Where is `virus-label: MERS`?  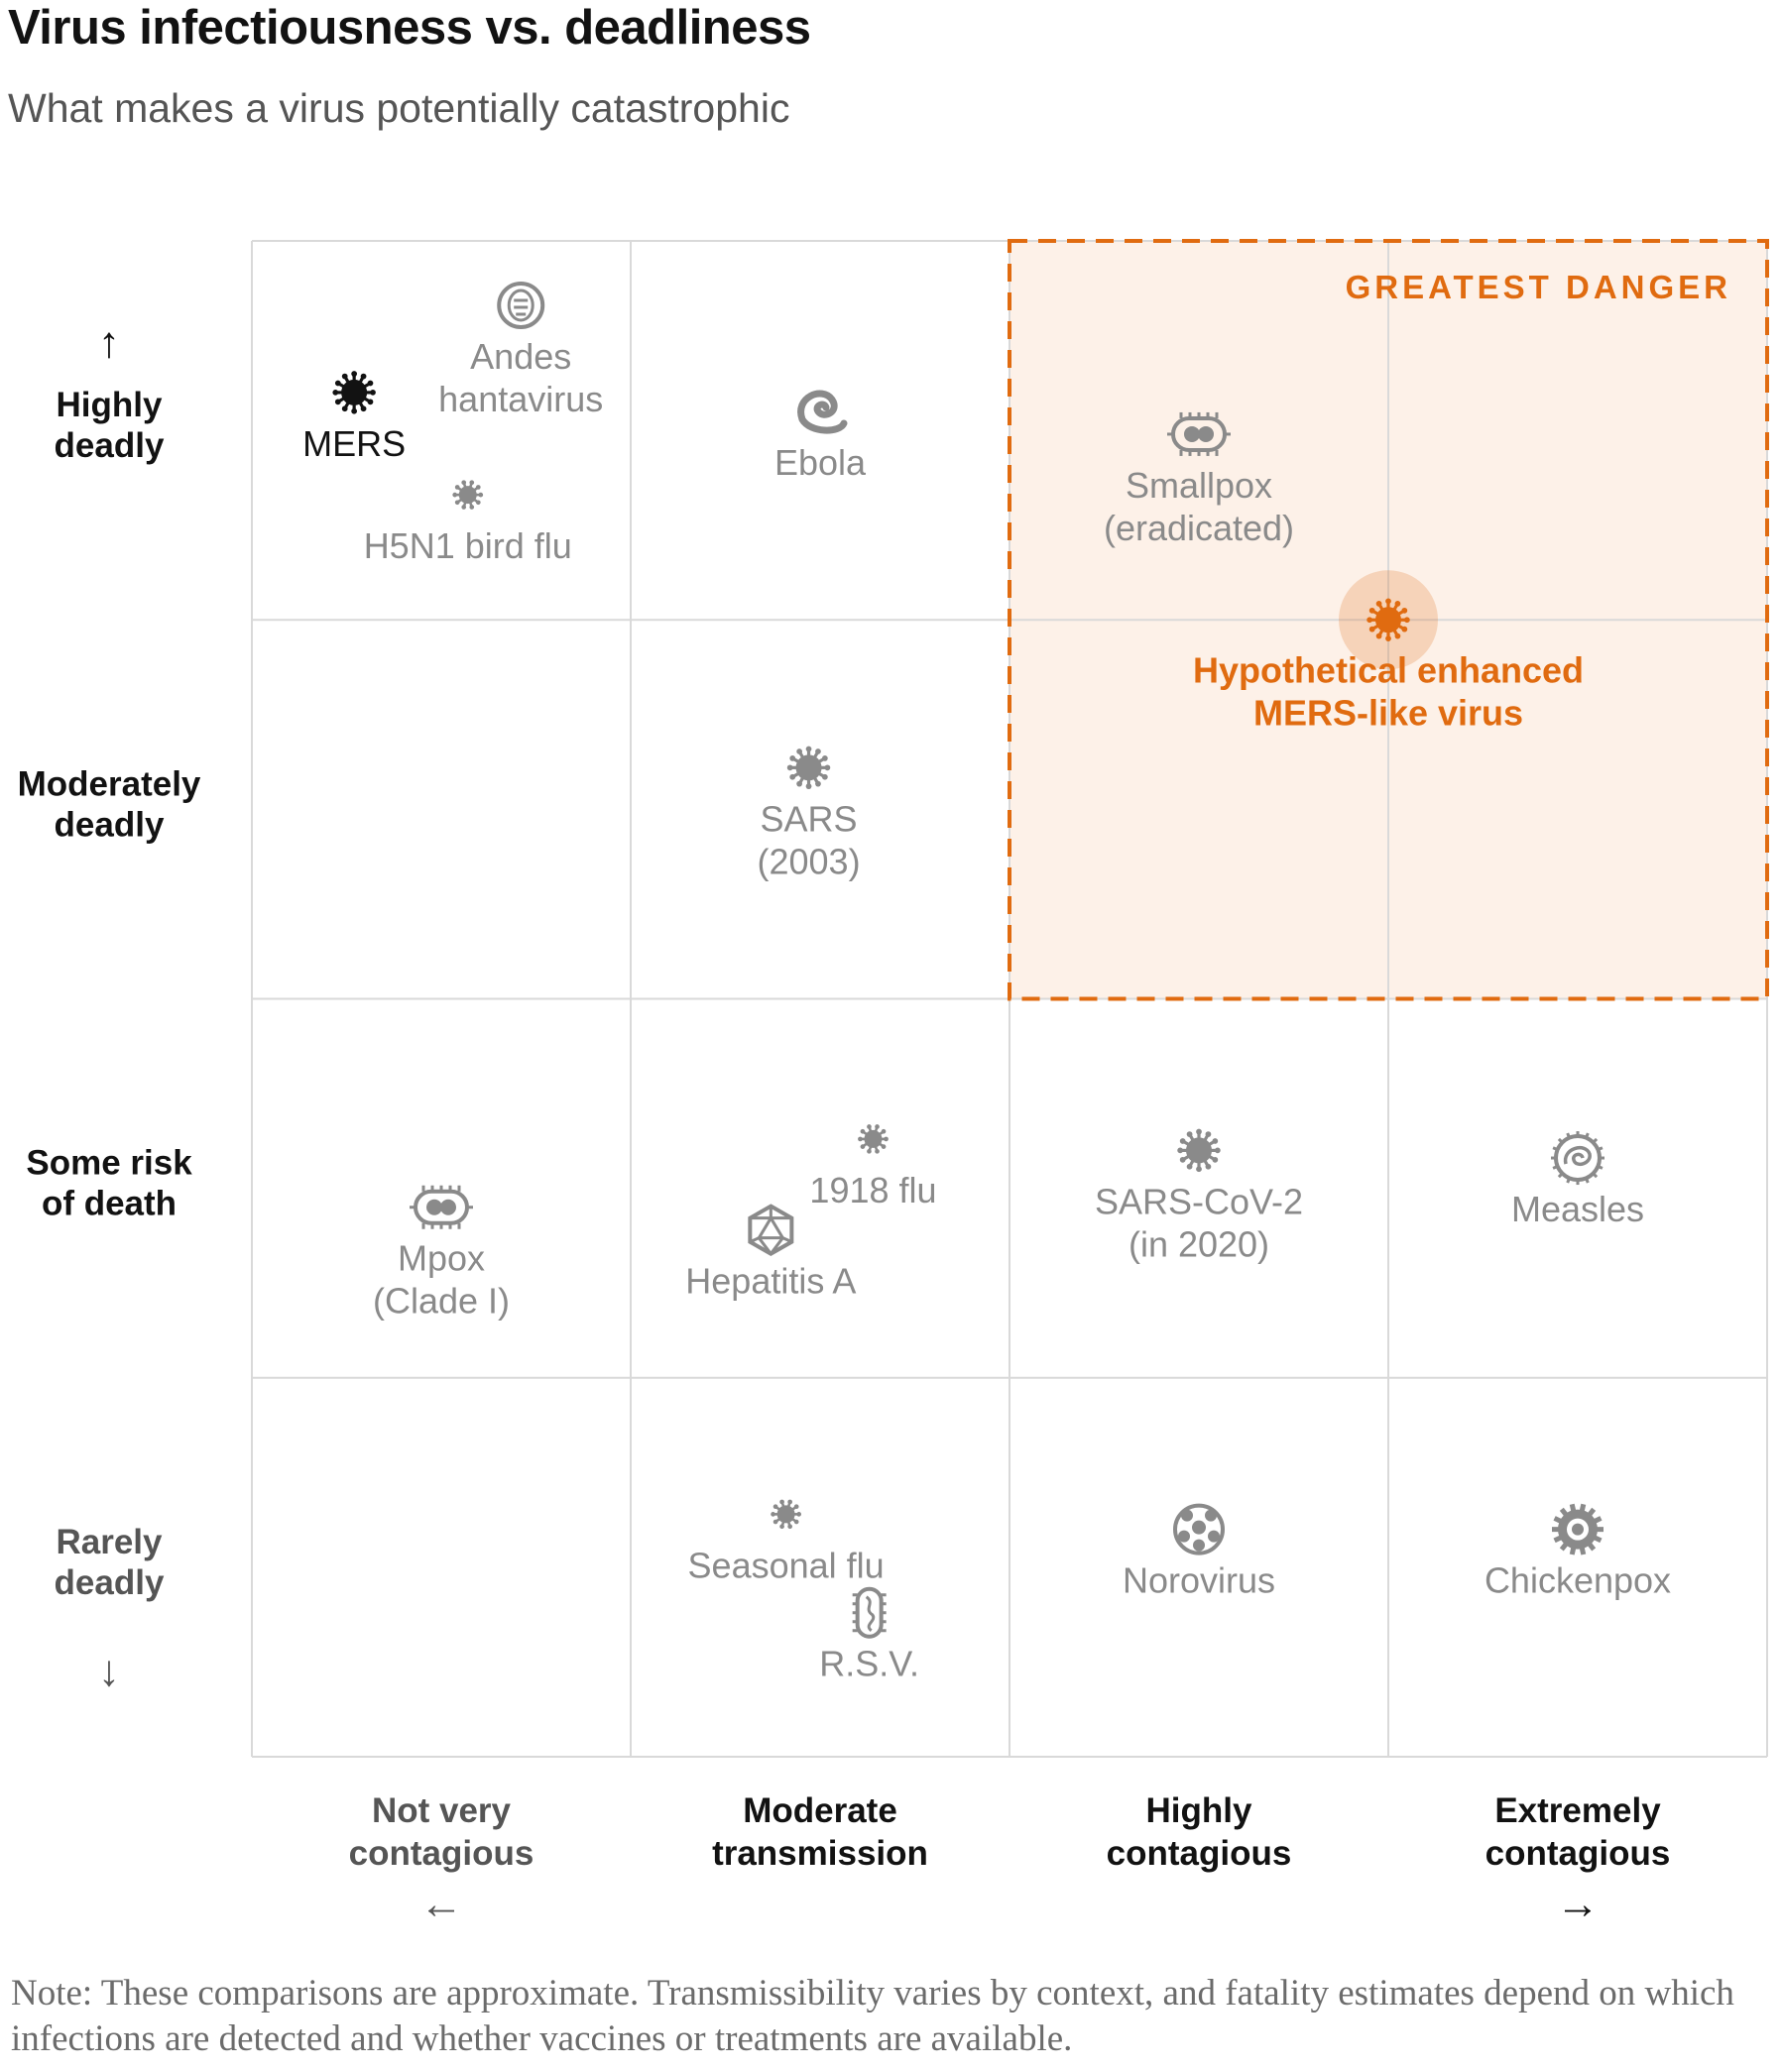 virus-label: MERS is located at coordinates (354, 443).